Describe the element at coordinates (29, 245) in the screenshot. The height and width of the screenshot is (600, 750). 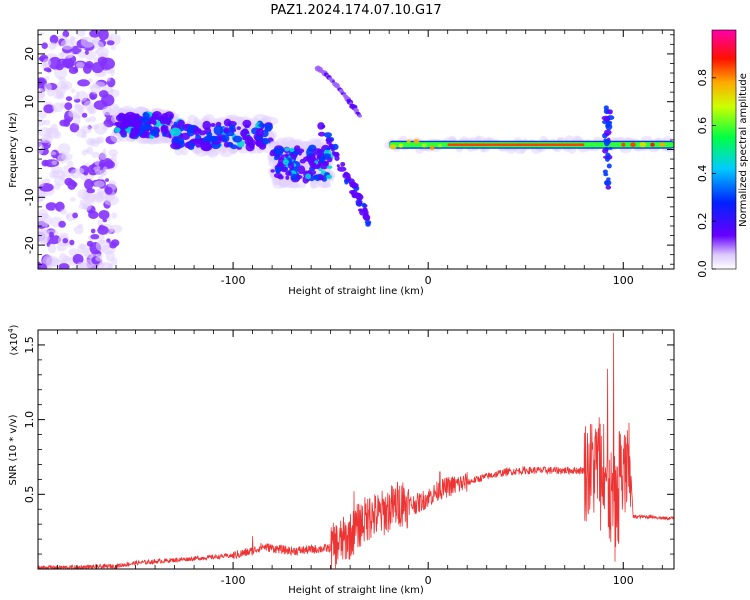
I see `y-tick-label: -20` at that location.